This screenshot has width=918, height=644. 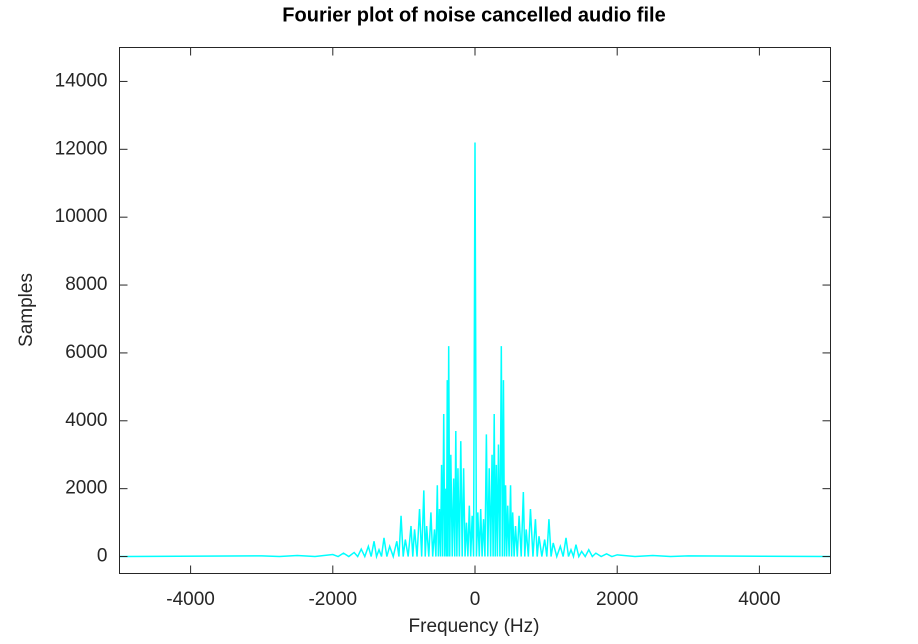 What do you see at coordinates (86, 284) in the screenshot?
I see `y-tick-label: 8000` at bounding box center [86, 284].